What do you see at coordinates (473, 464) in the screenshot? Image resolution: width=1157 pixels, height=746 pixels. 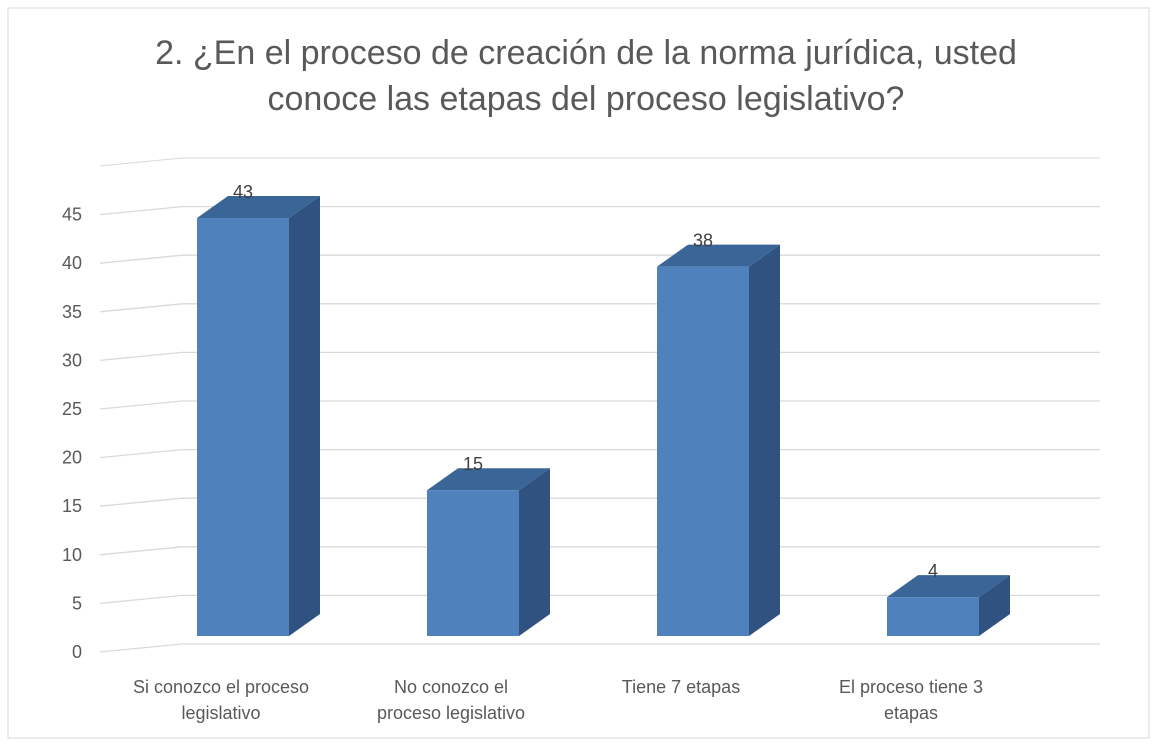 I see `data-label: 15` at bounding box center [473, 464].